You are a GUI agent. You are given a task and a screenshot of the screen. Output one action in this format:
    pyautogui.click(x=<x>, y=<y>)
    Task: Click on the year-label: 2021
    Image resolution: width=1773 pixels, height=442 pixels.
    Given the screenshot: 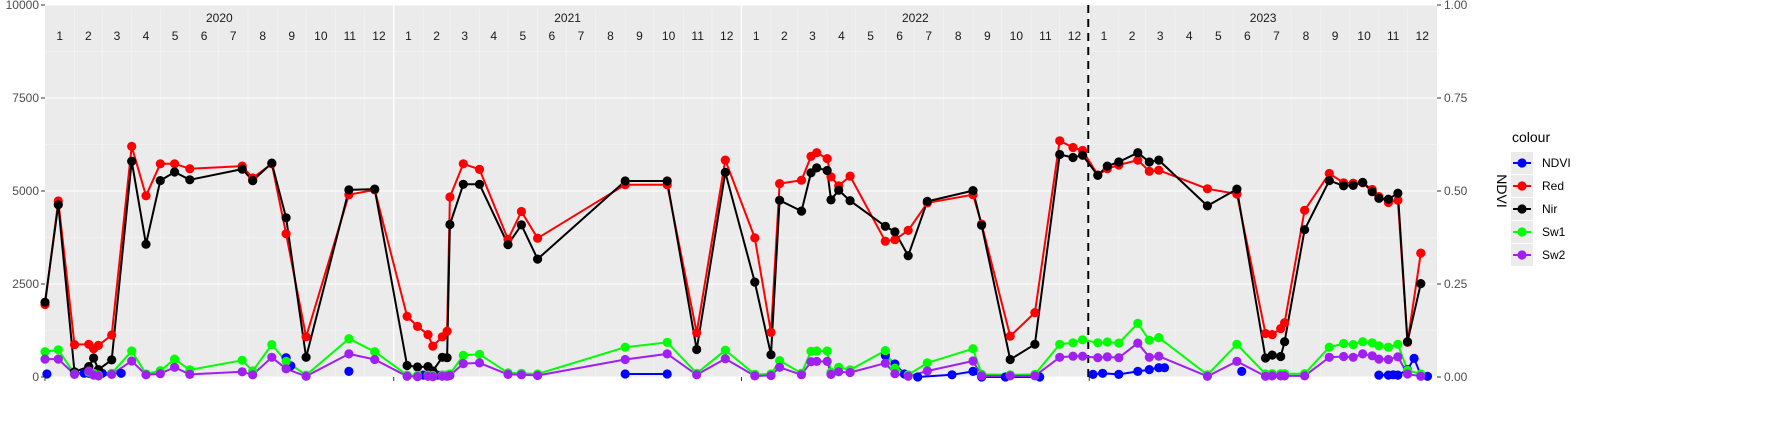 What is the action you would take?
    pyautogui.click(x=567, y=18)
    